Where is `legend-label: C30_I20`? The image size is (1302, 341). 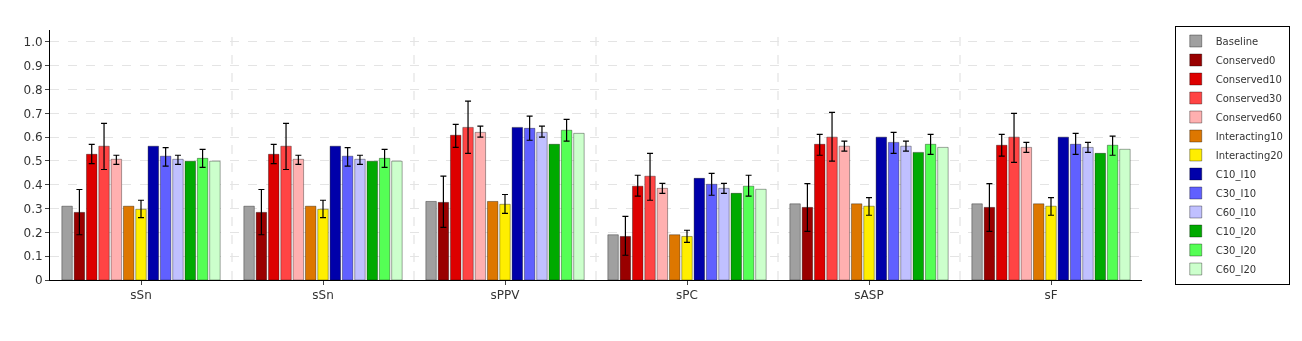 legend-label: C30_I20 is located at coordinates (1236, 250).